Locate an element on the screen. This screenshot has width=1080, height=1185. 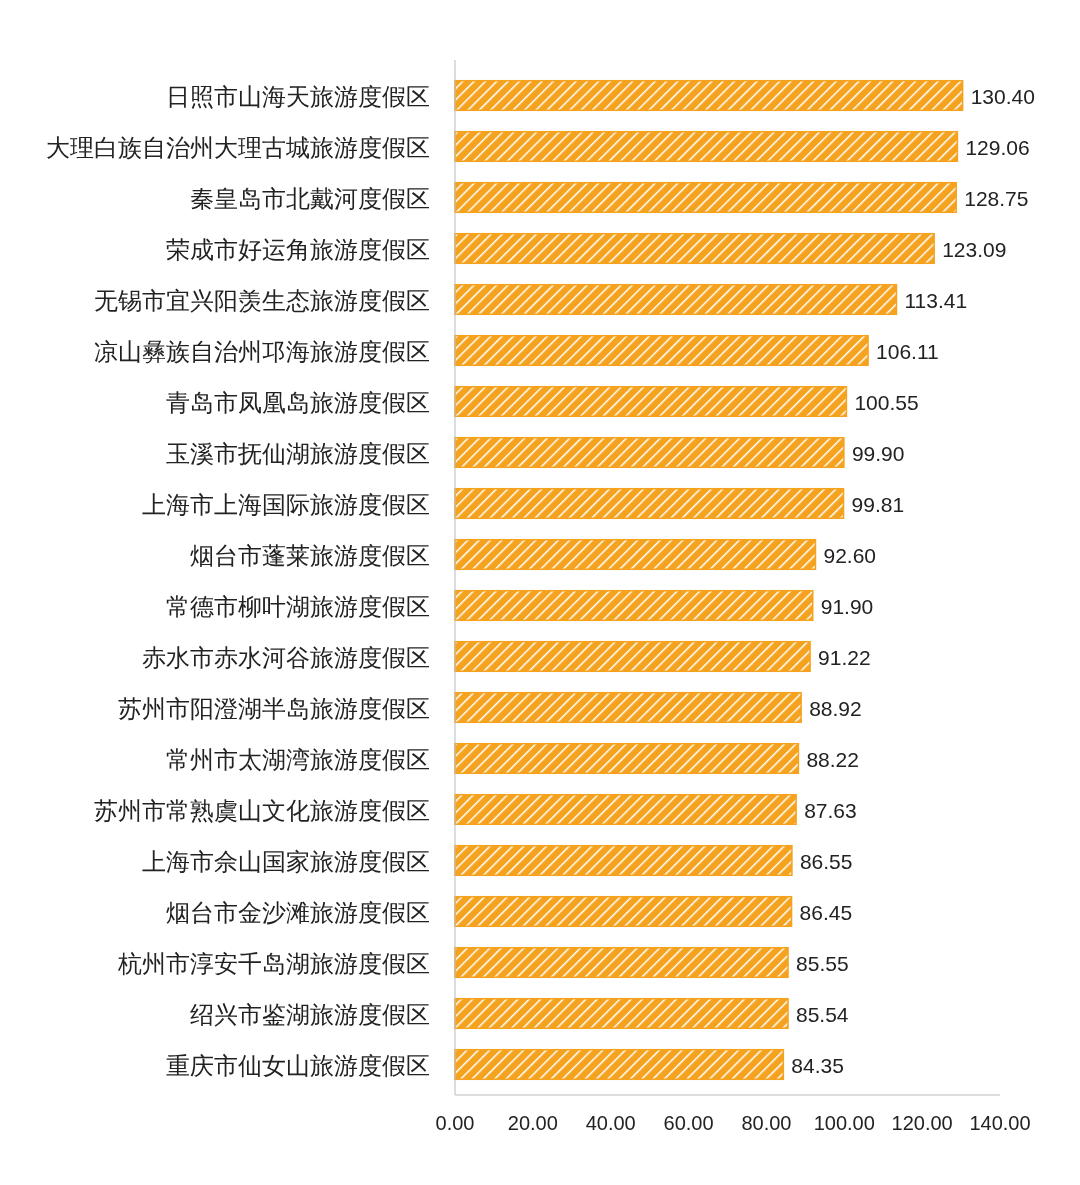
y-tick-label: 常德市柳叶湖旅游度假区 is located at coordinates (298, 606).